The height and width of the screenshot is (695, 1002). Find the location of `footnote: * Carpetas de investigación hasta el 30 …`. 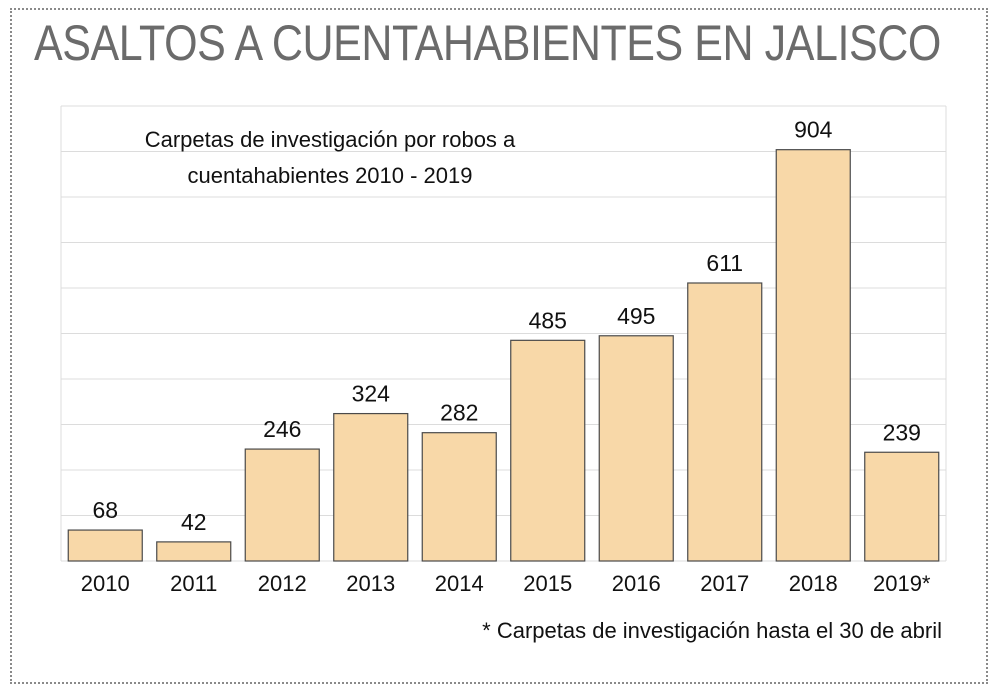

footnote: * Carpetas de investigación hasta el 30 … is located at coordinates (712, 630).